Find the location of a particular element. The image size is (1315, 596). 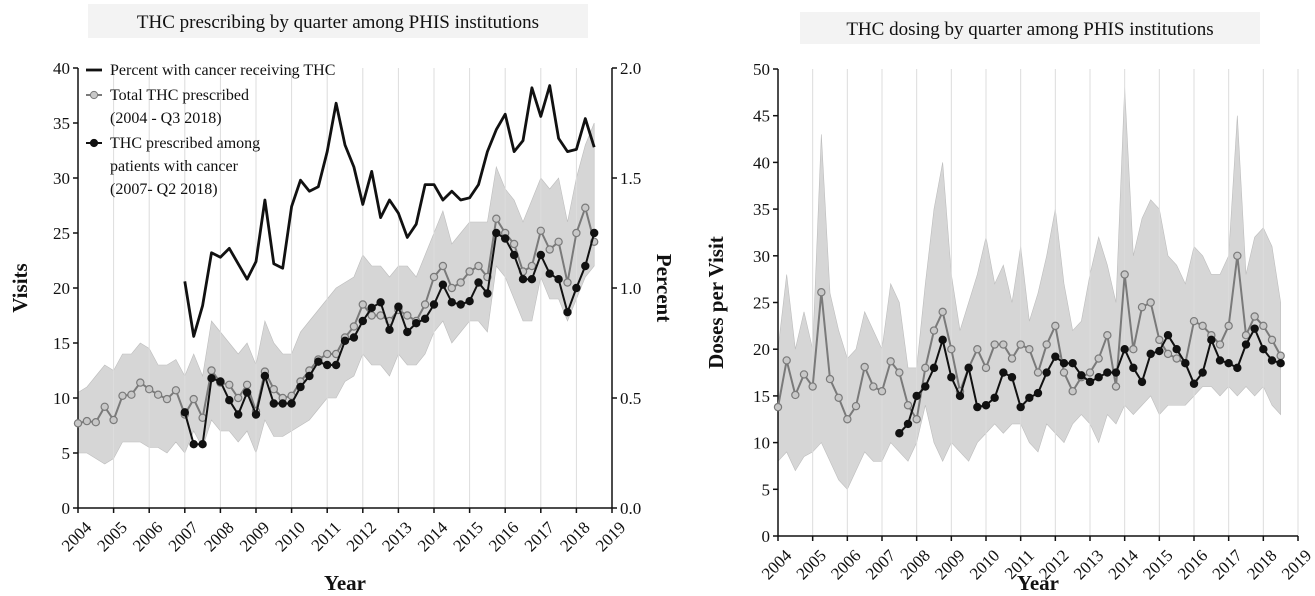

y-tick-label: 35 is located at coordinates (761, 209).